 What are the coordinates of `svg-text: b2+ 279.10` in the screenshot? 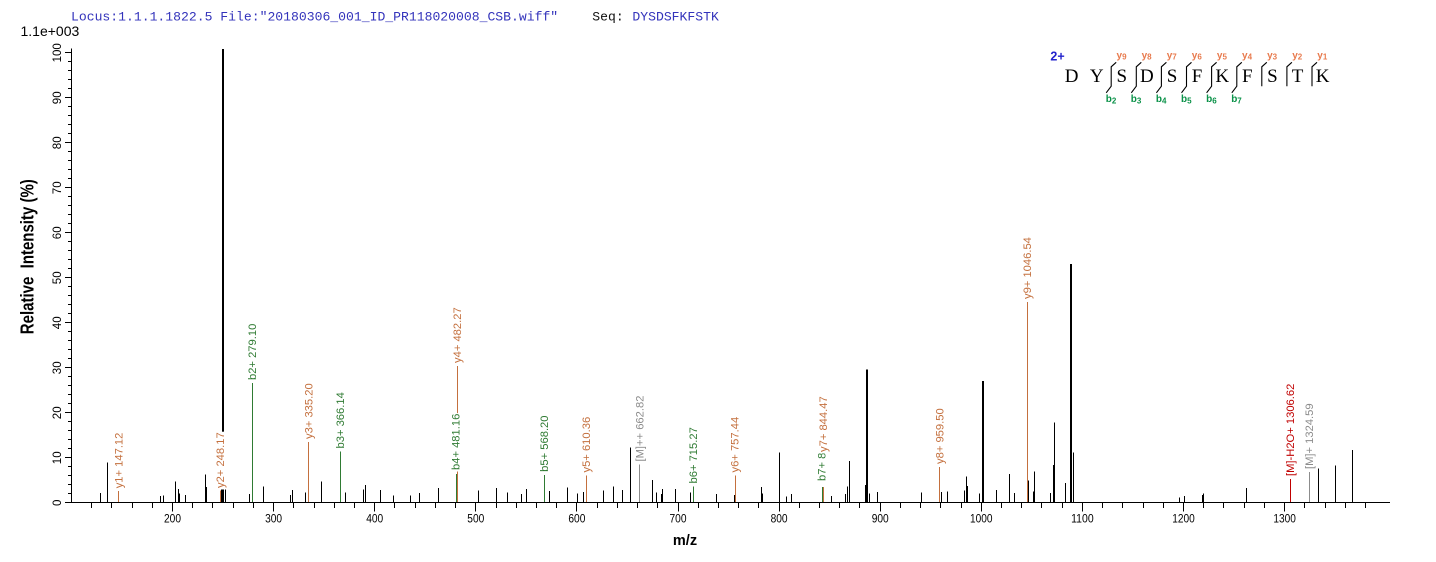 It's located at (253, 352).